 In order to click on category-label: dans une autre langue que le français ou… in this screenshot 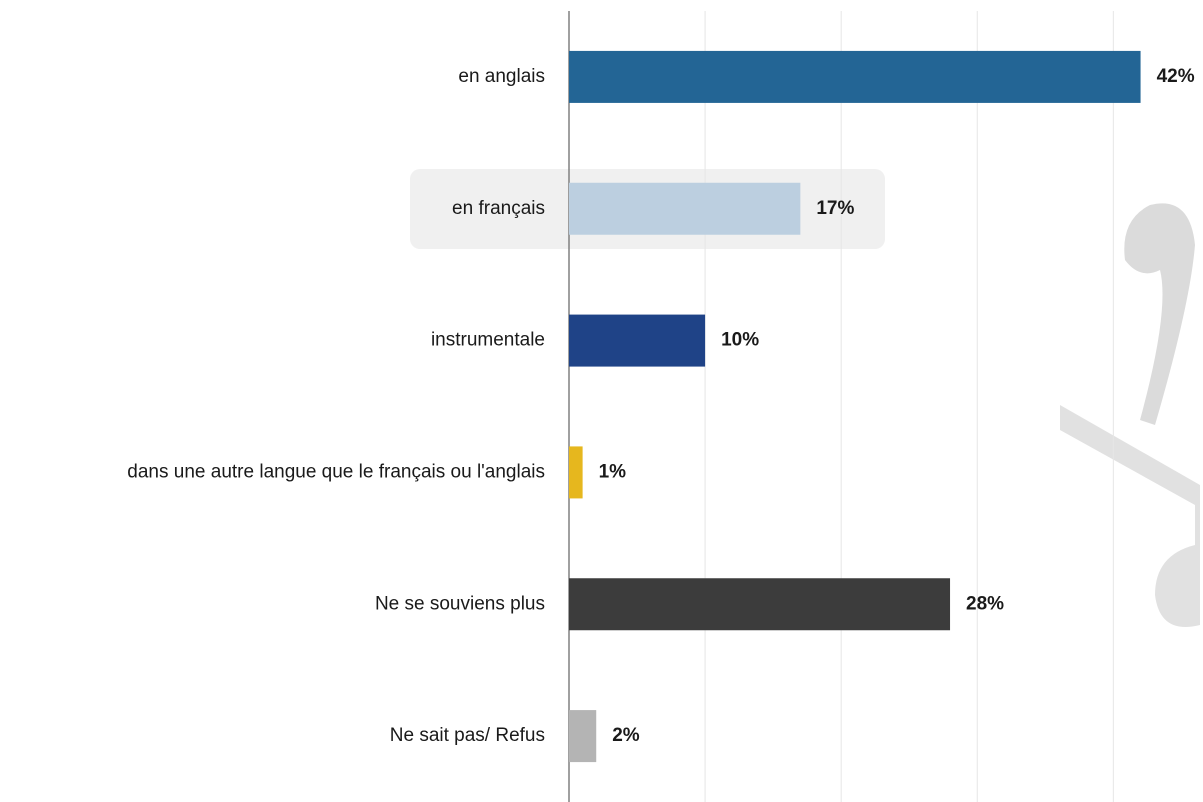, I will do `click(336, 471)`.